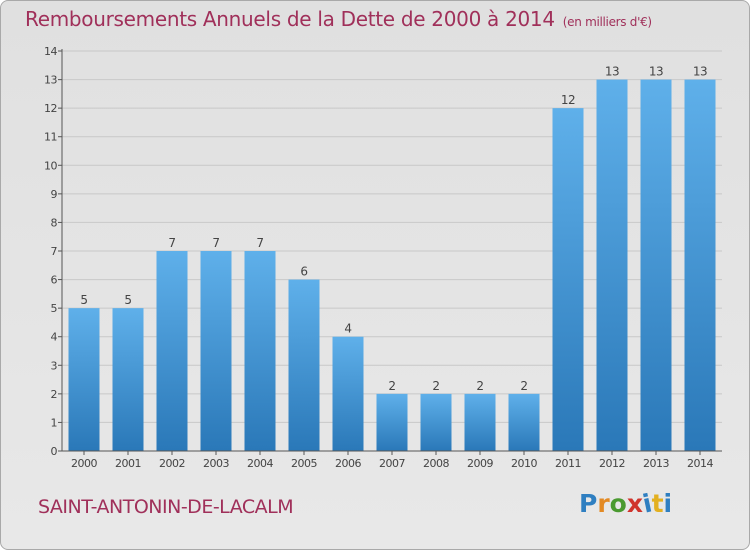 This screenshot has width=750, height=550. Describe the element at coordinates (84, 463) in the screenshot. I see `x-tick-label: 2000` at that location.